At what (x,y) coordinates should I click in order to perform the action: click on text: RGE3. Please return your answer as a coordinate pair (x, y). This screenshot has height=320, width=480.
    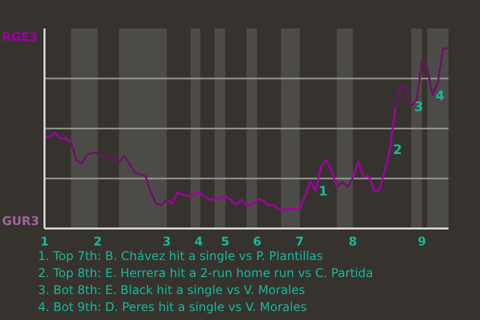
    Looking at the image, I should click on (20, 37).